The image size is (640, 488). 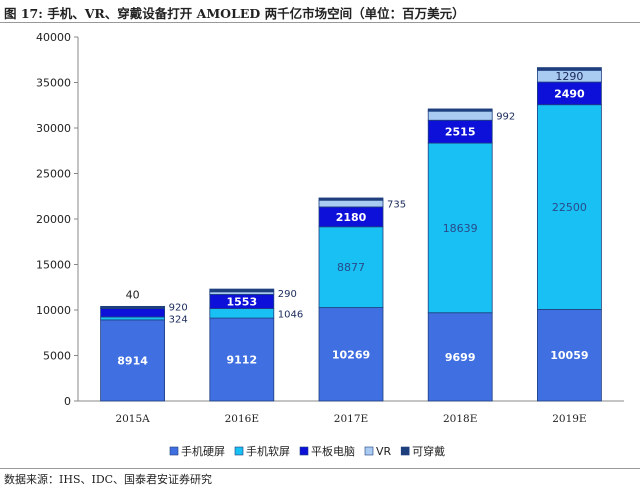 I want to click on x-tick-label: 2016E, so click(x=242, y=419).